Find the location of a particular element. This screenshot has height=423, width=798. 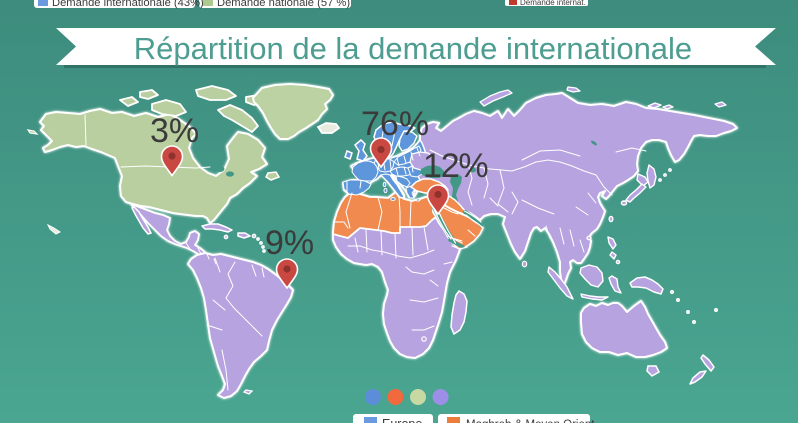

svg-text: Demande internationale (43%) is located at coordinates (128, 4).